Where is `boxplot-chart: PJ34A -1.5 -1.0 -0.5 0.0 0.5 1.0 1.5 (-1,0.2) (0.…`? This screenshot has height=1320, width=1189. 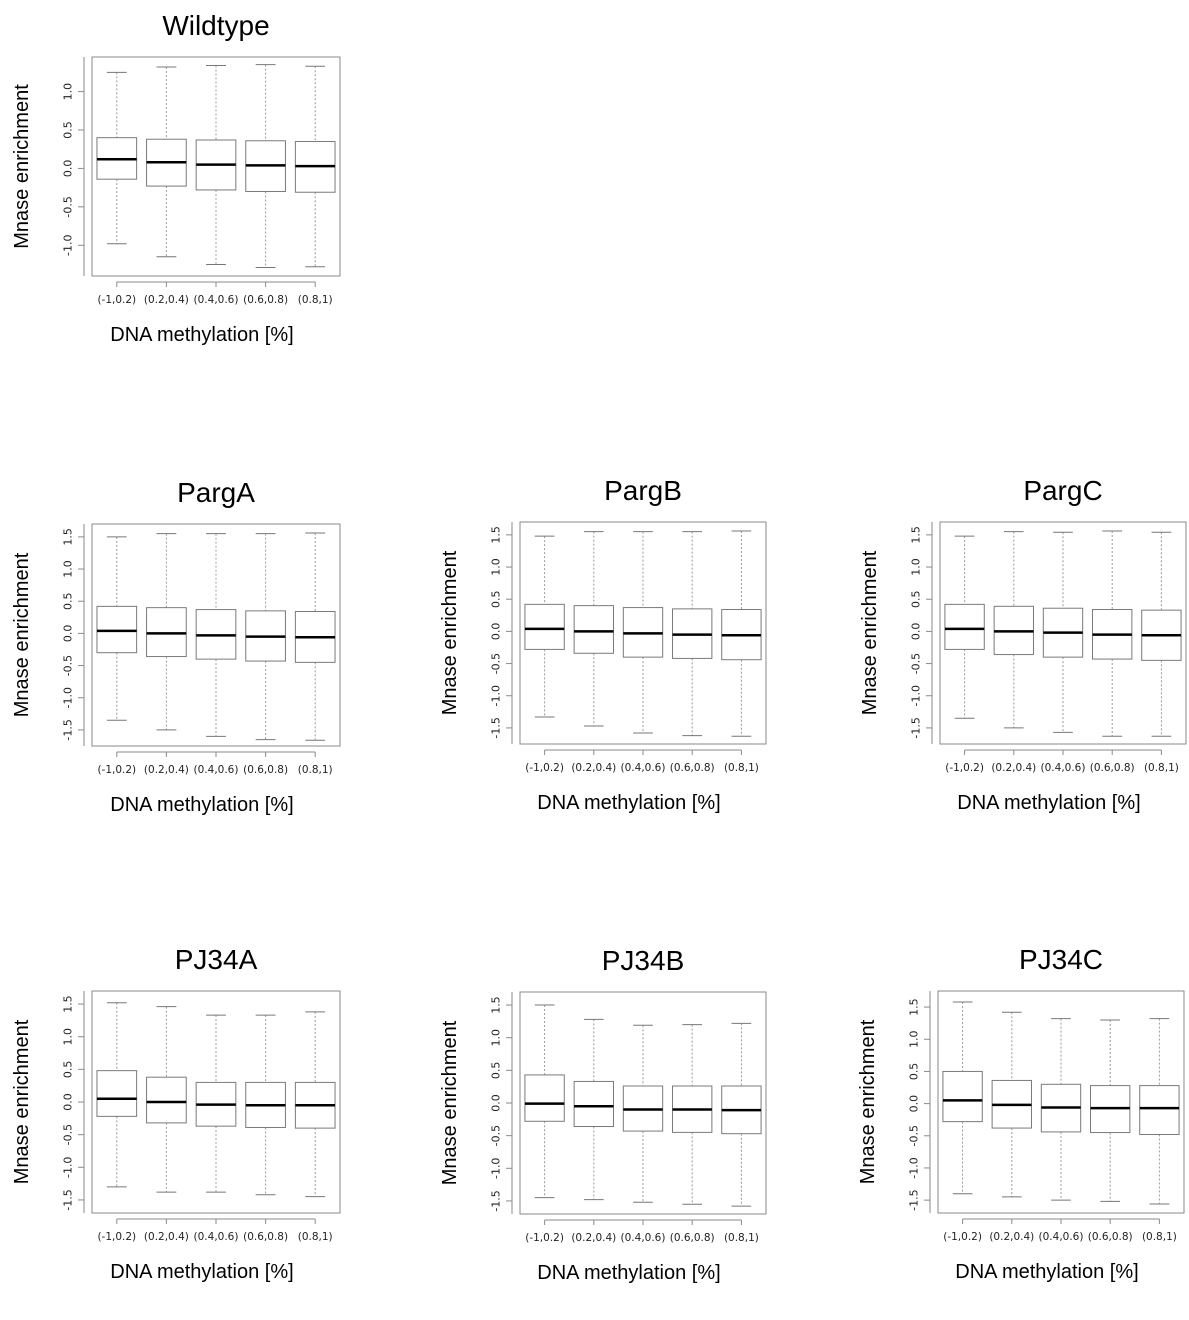 boxplot-chart: PJ34A -1.5 -1.0 -0.5 0.0 0.5 1.0 1.5 (-1,0.2) (0.… is located at coordinates (176, 1113).